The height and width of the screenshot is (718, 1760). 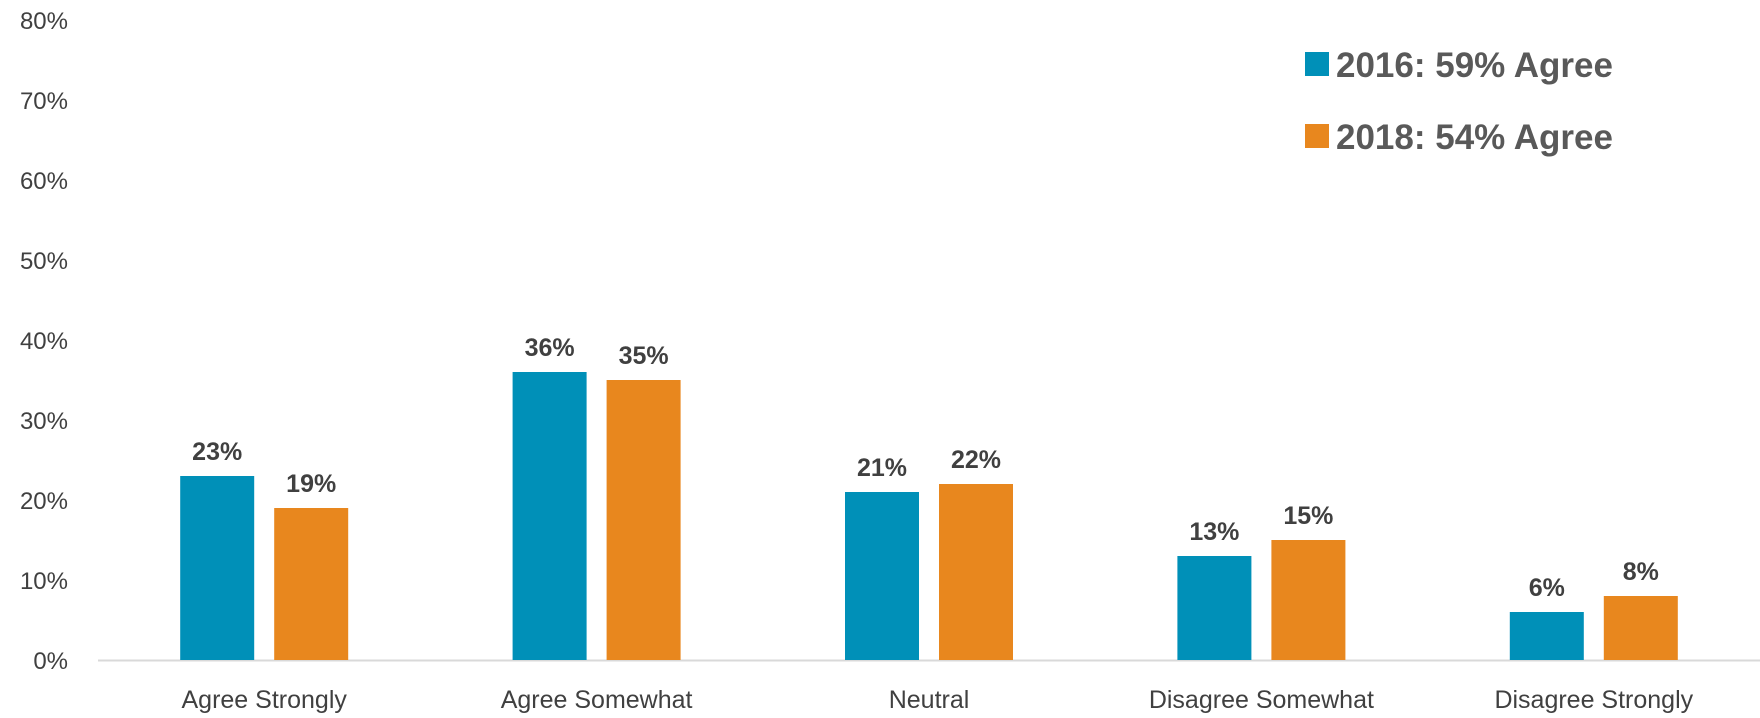 What do you see at coordinates (1214, 532) in the screenshot?
I see `data-label: 13%` at bounding box center [1214, 532].